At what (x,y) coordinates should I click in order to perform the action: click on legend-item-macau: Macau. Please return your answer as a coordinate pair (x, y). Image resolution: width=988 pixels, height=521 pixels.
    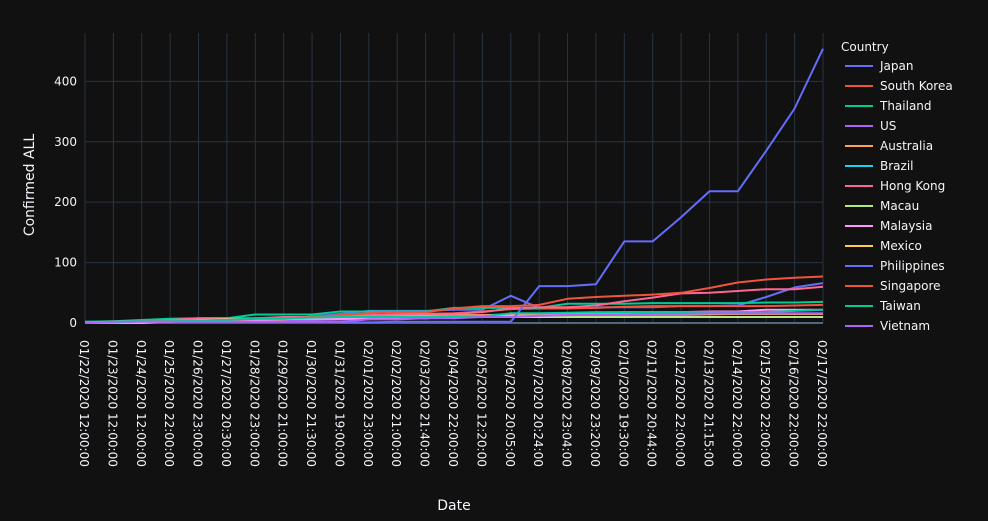
    Looking at the image, I should click on (882, 206).